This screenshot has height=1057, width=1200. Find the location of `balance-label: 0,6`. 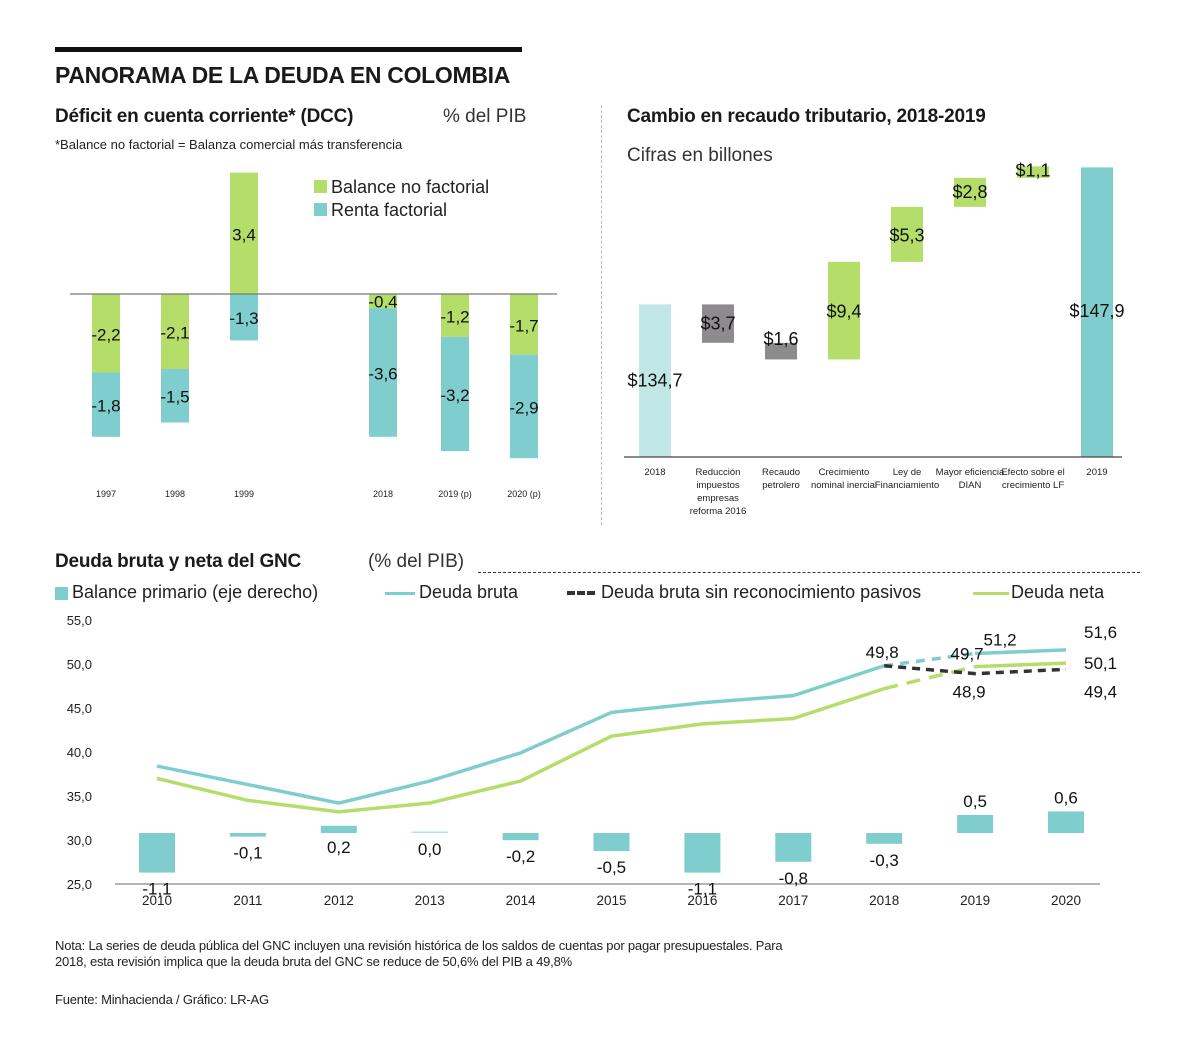

balance-label: 0,6 is located at coordinates (1066, 797).